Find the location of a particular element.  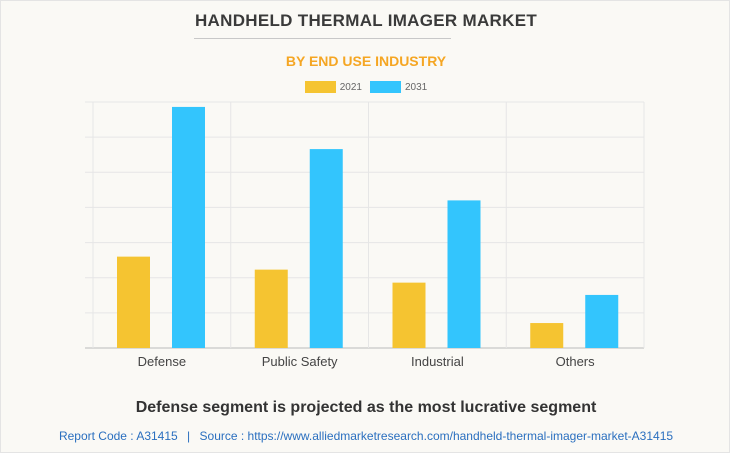

bar-industrial-2021 is located at coordinates (409, 315).